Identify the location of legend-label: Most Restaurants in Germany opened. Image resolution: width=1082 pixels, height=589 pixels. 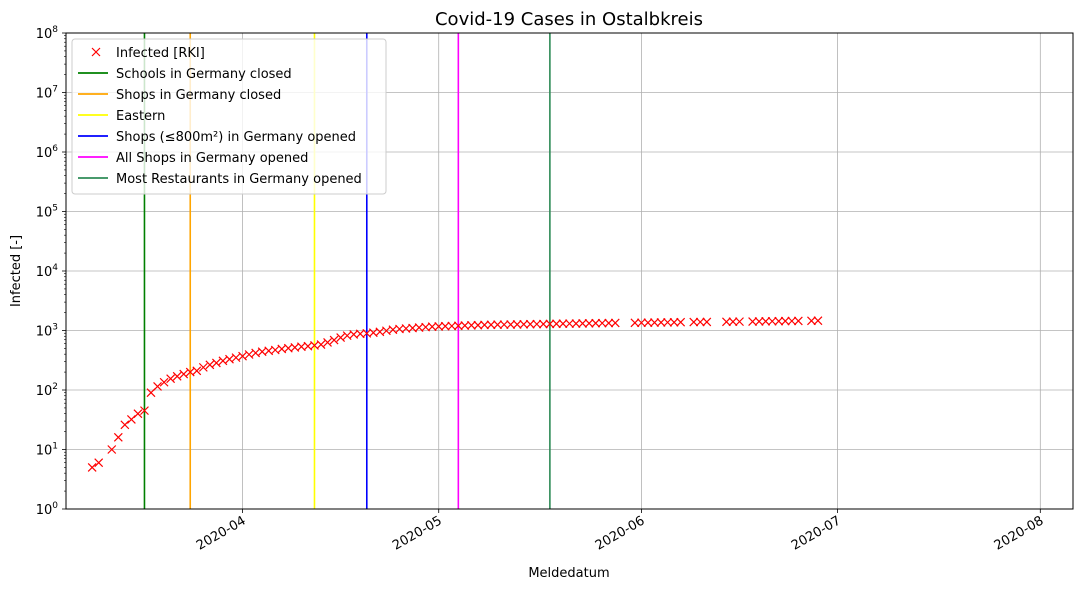
(239, 179).